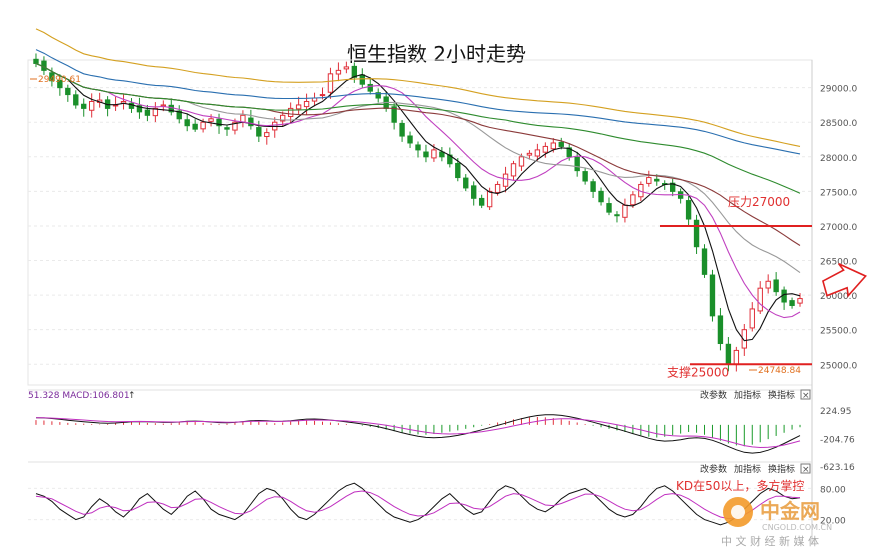  What do you see at coordinates (759, 202) in the screenshot?
I see `resistance-label: 压力27000` at bounding box center [759, 202].